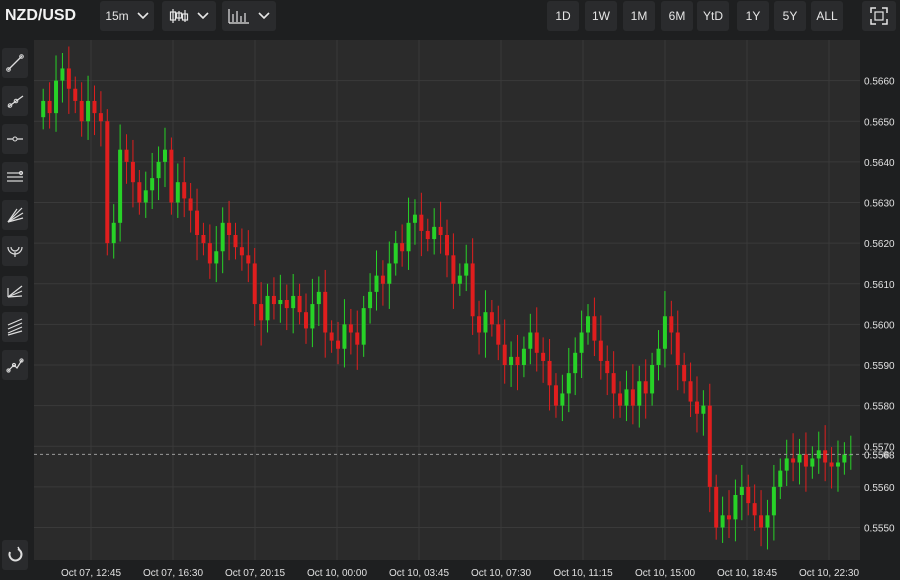  I want to click on x-tick-label: Oct 07, 16:30, so click(173, 573).